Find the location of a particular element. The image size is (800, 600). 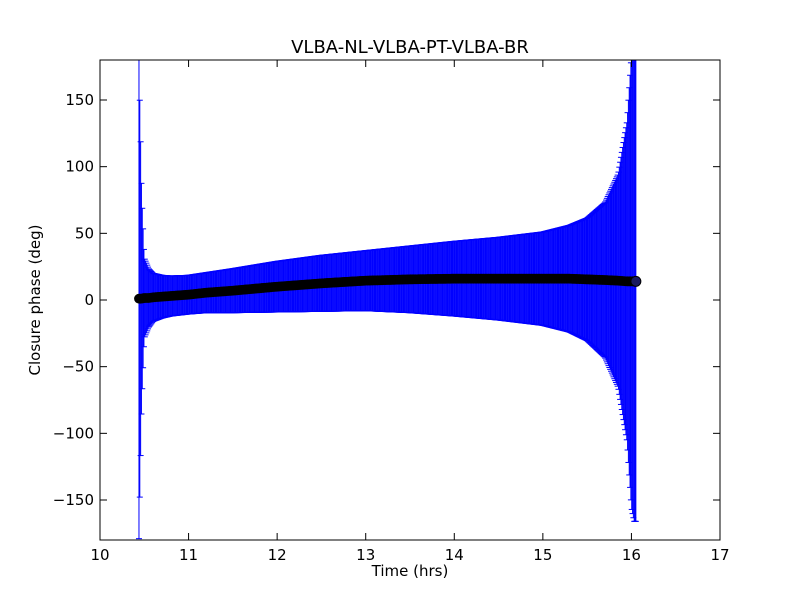

y-tick-label: 50 is located at coordinates (84, 233).